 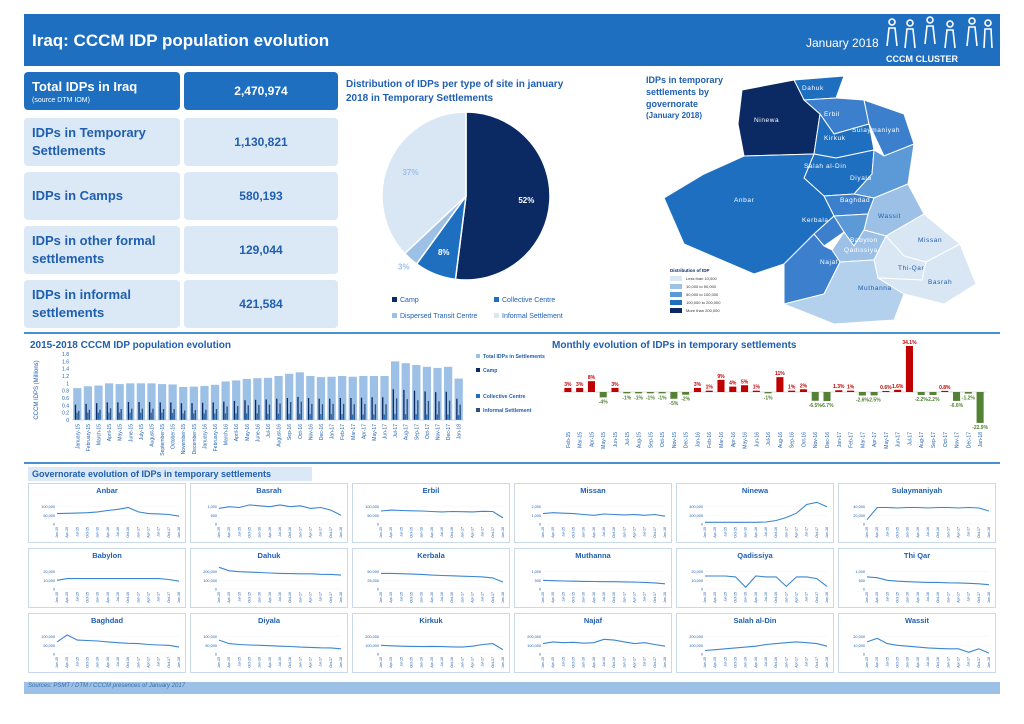 What do you see at coordinates (928, 662) in the screenshot?
I see `gov-x-tick-label: Jul-16` at bounding box center [928, 662].